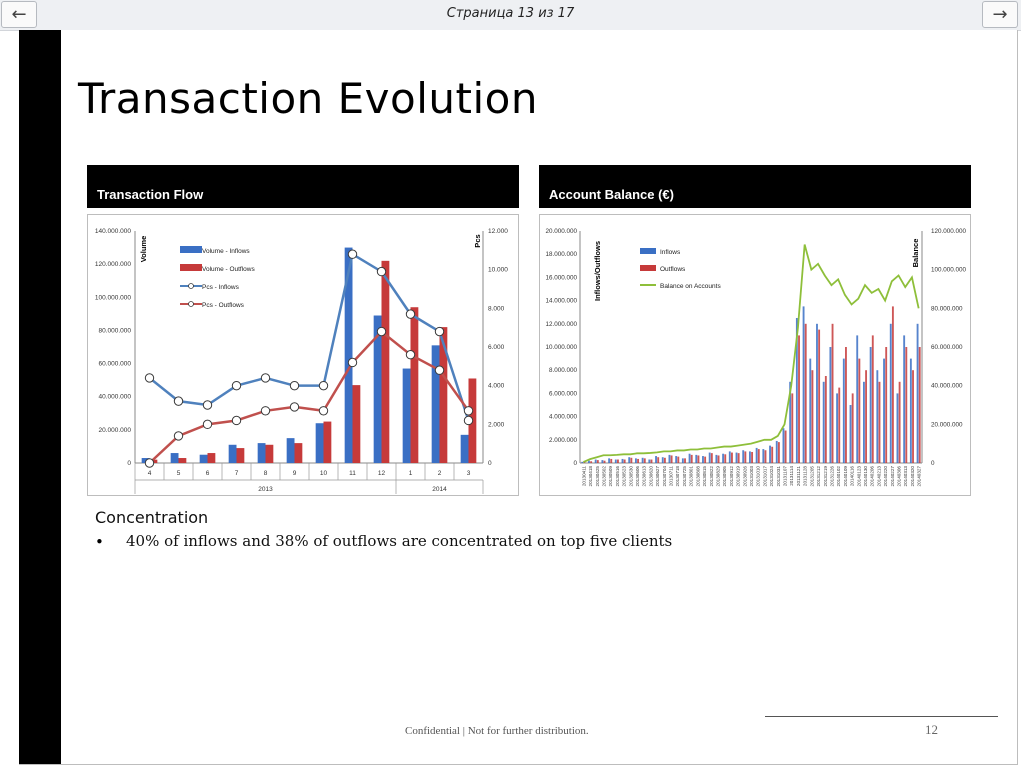 This screenshot has height=766, width=1021. Describe the element at coordinates (563, 393) in the screenshot. I see `y-tick-label: 6.000.000` at that location.